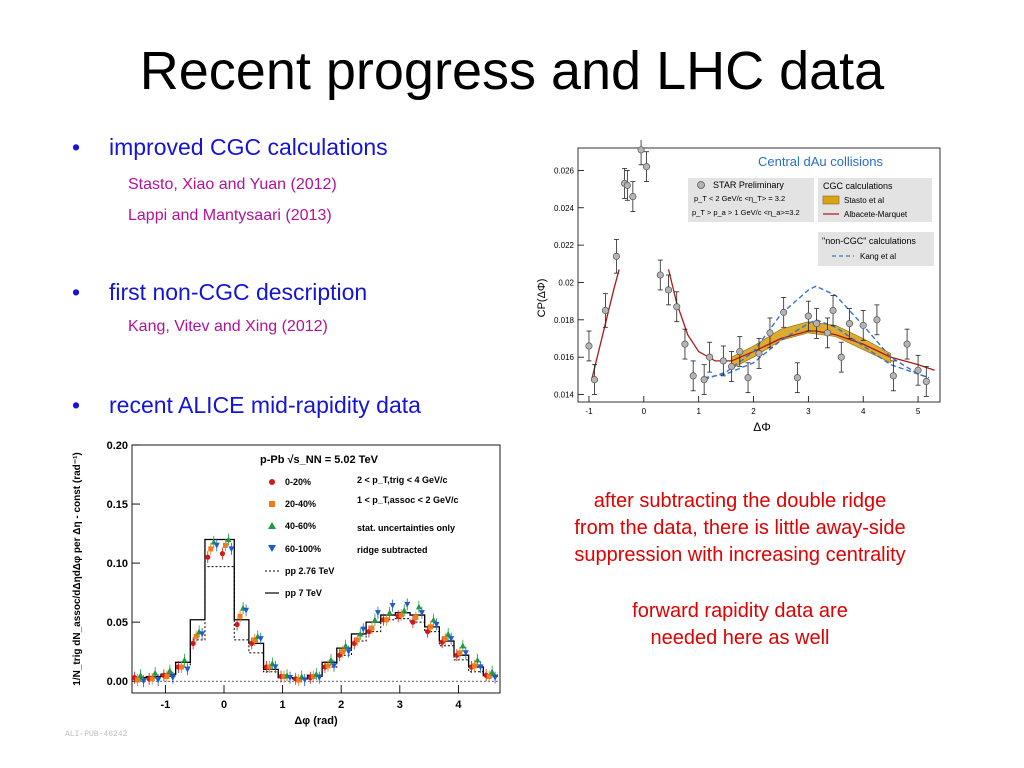 The image size is (1024, 768). What do you see at coordinates (232, 184) in the screenshot?
I see `reference-stasto: Stasto, Xiao and Yuan (2012)` at bounding box center [232, 184].